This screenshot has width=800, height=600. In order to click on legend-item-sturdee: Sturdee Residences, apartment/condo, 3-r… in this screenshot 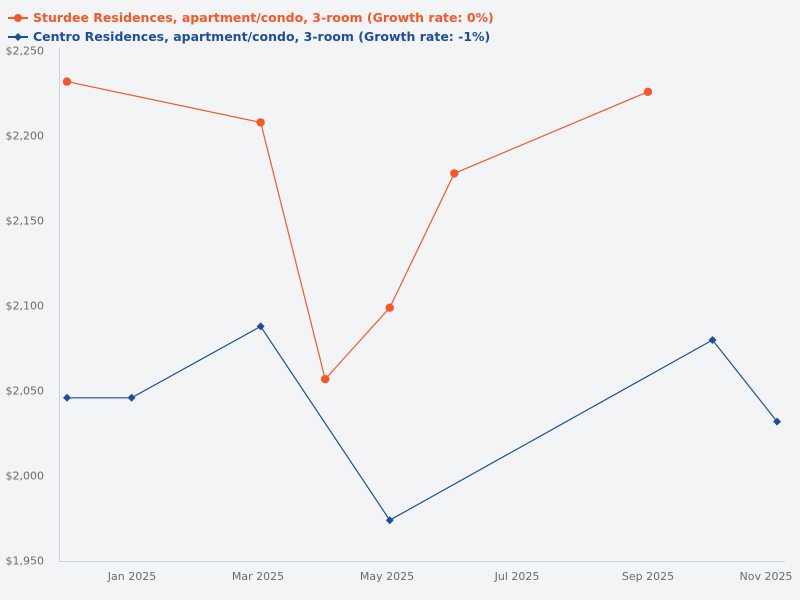, I will do `click(251, 17)`.